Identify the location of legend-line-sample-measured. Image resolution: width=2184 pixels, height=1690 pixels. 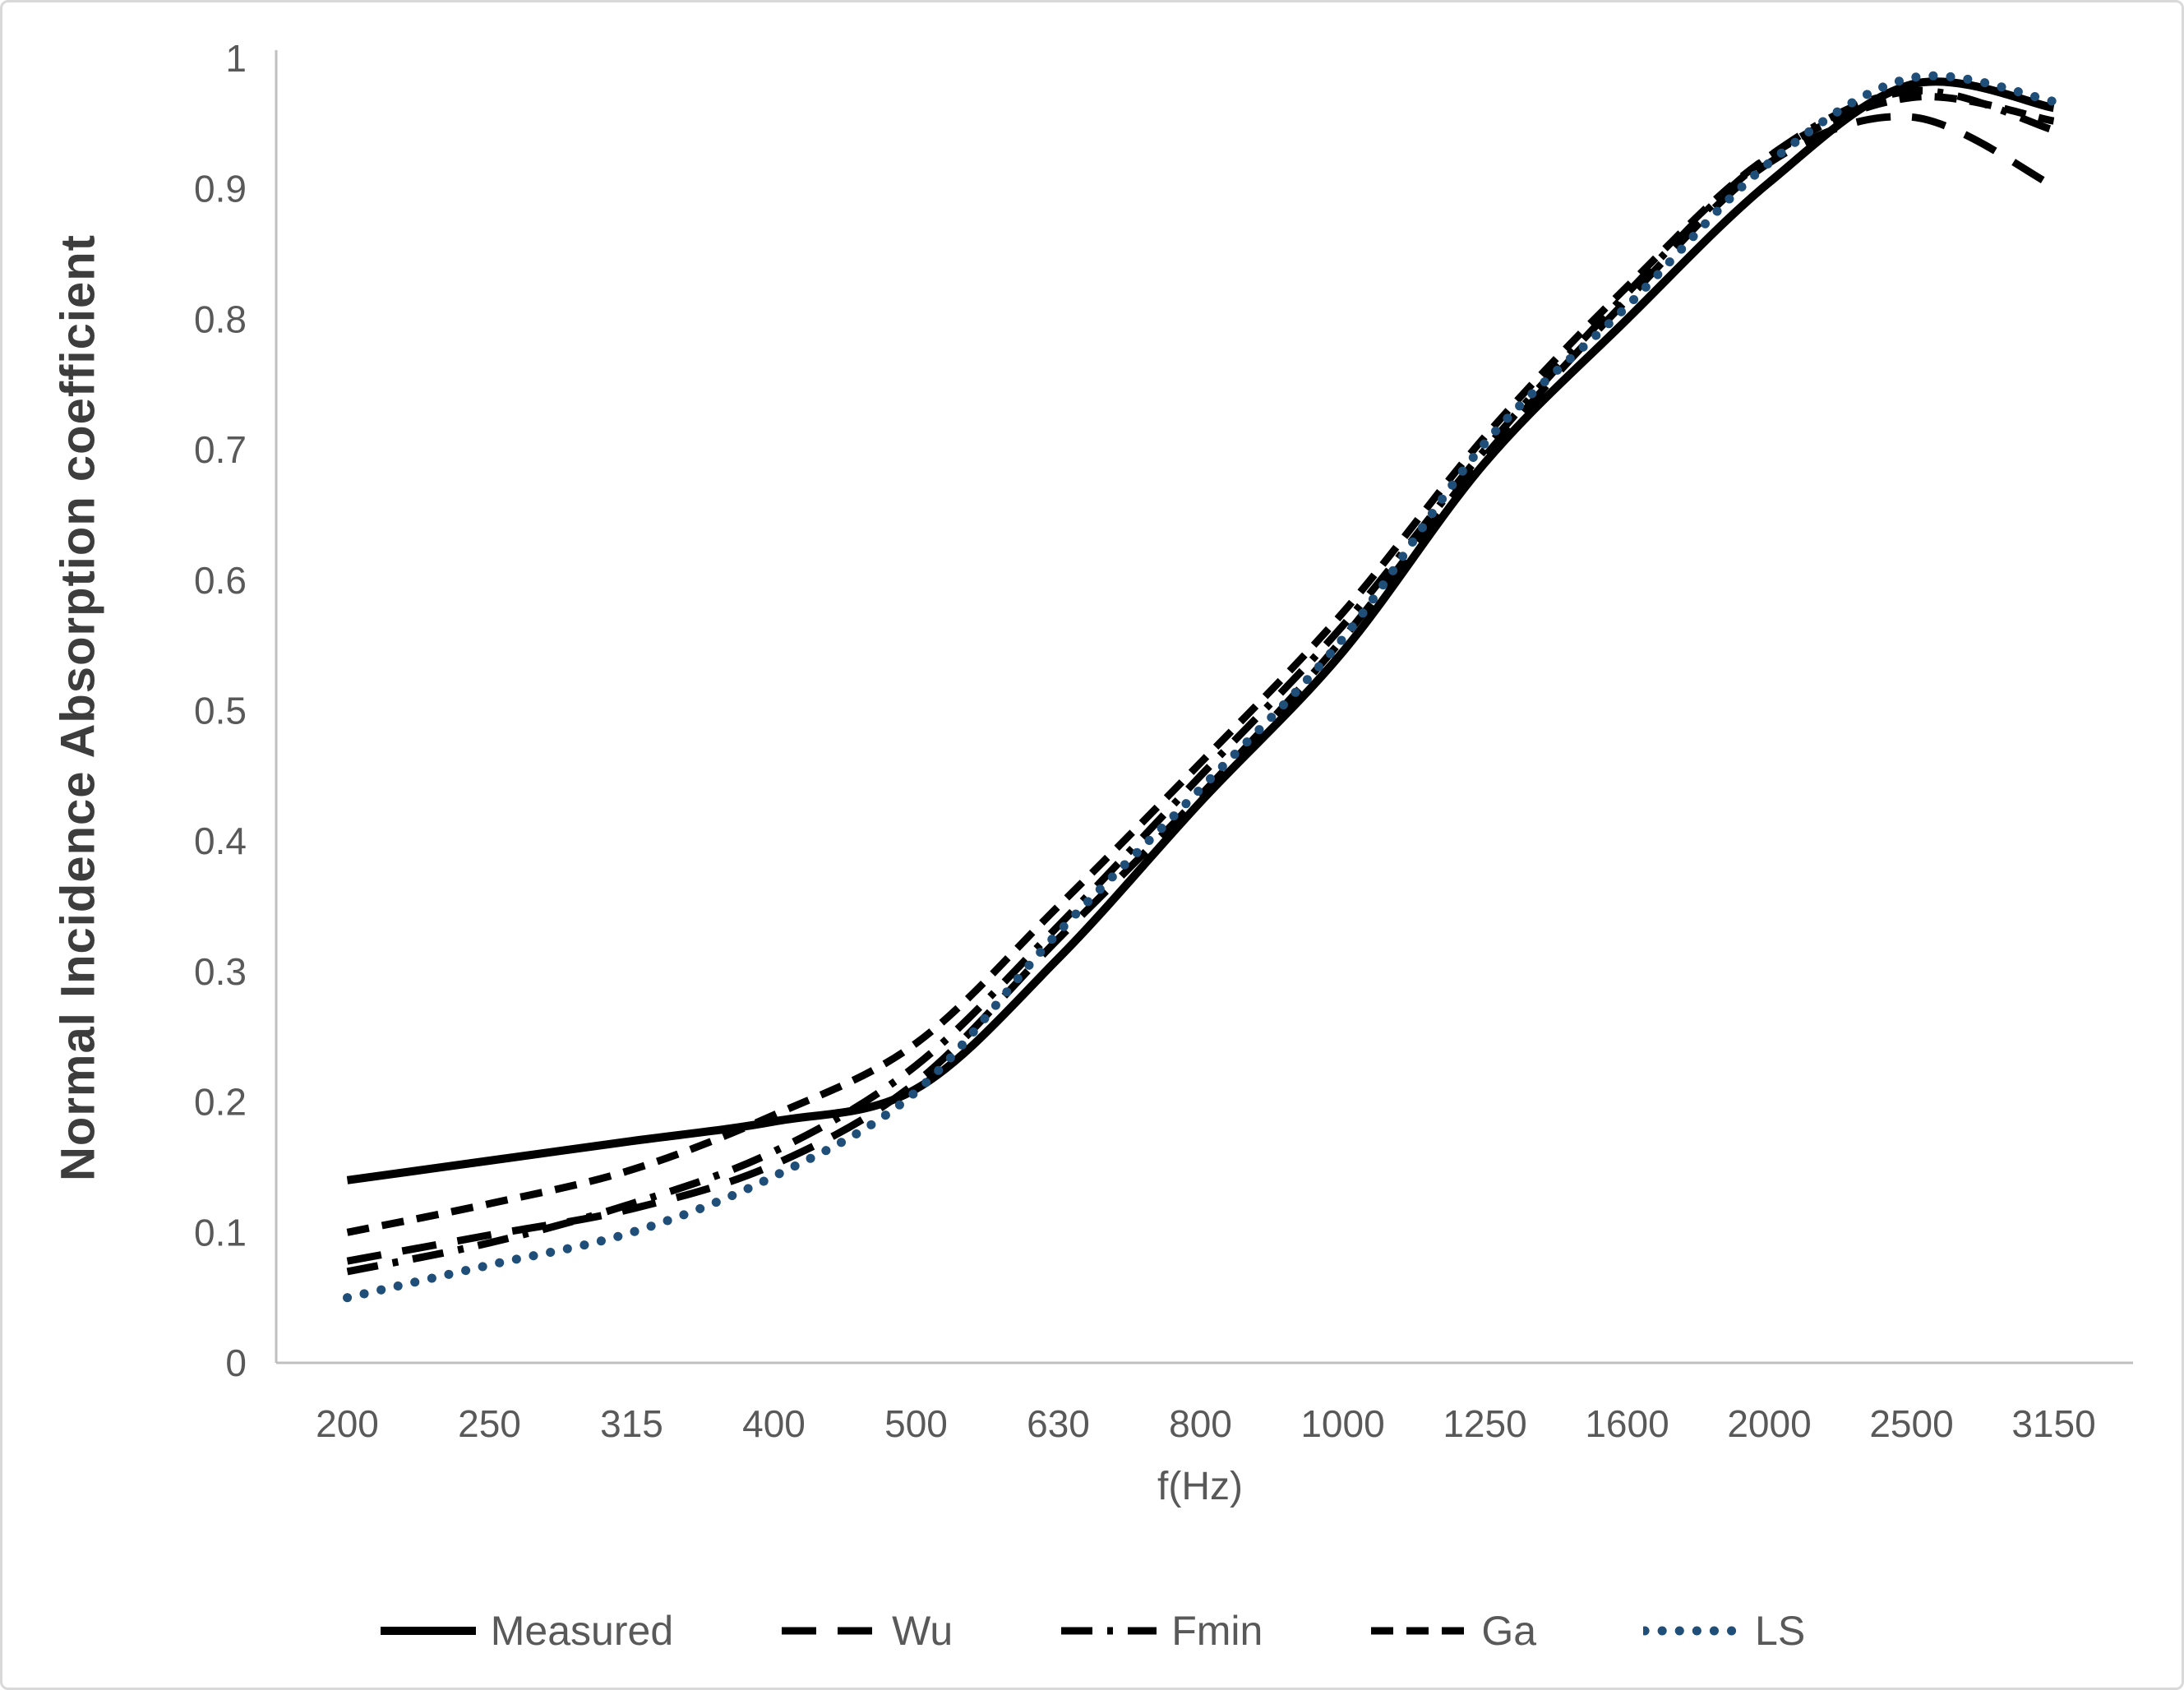
(428, 1631).